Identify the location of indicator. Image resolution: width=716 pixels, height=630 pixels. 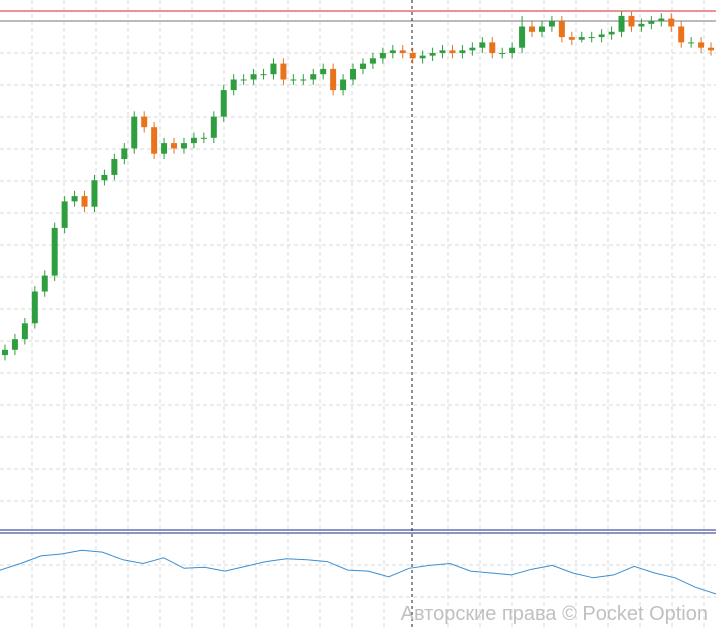
(358, 572).